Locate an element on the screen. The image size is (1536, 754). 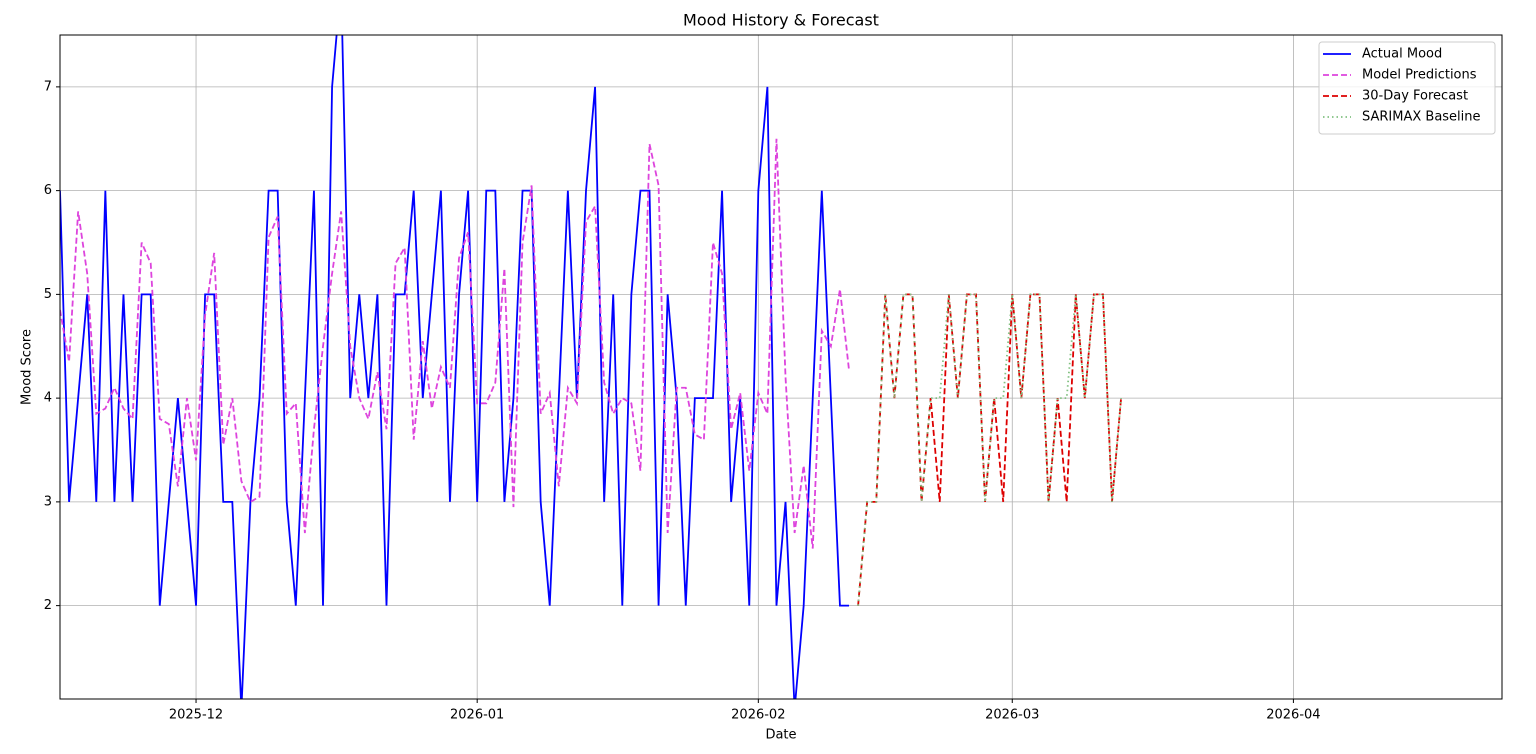
x-tick-label: 2026-03 is located at coordinates (1012, 715).